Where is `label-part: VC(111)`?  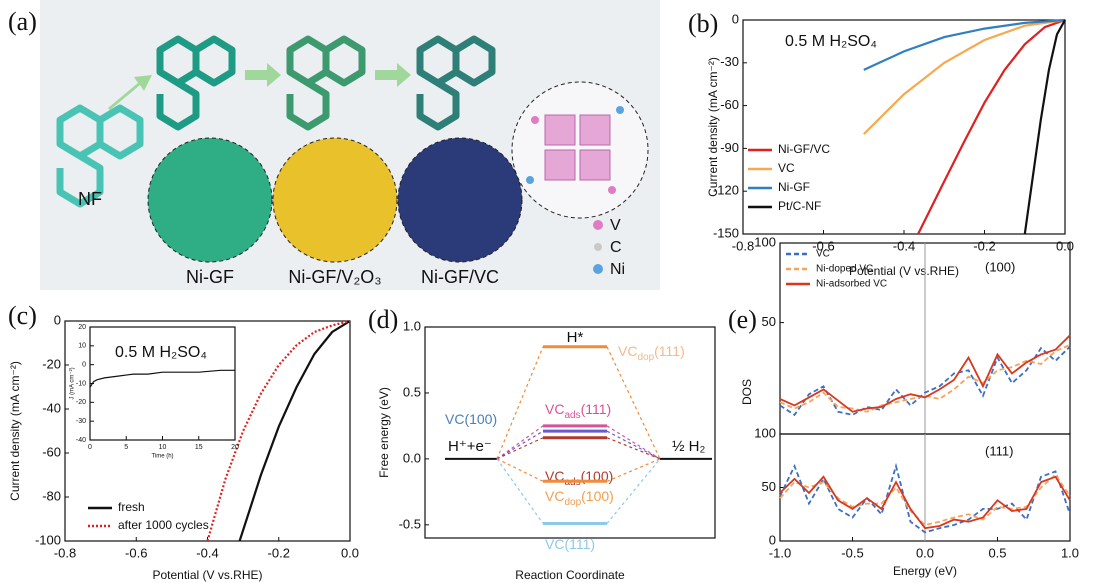 label-part: VC(111) is located at coordinates (570, 544).